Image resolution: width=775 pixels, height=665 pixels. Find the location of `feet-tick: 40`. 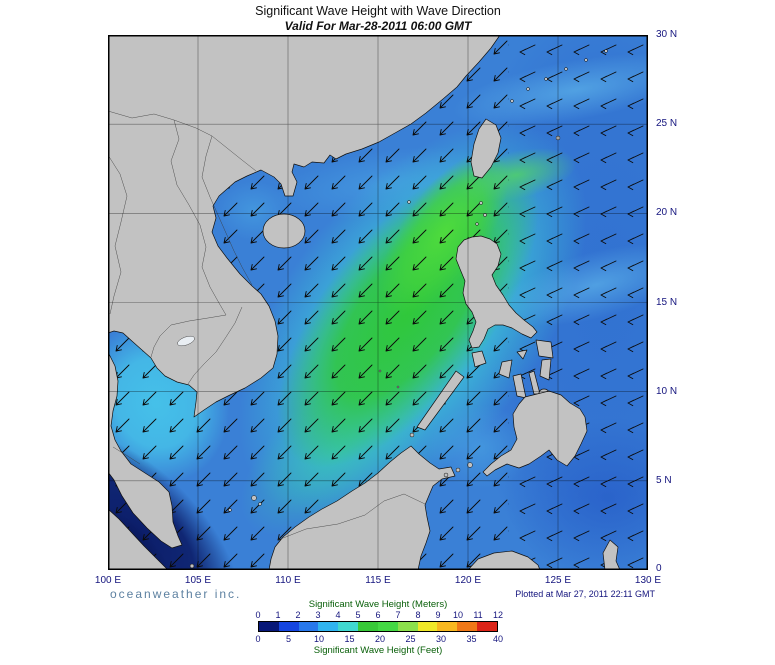

feet-tick: 40 is located at coordinates (498, 639).